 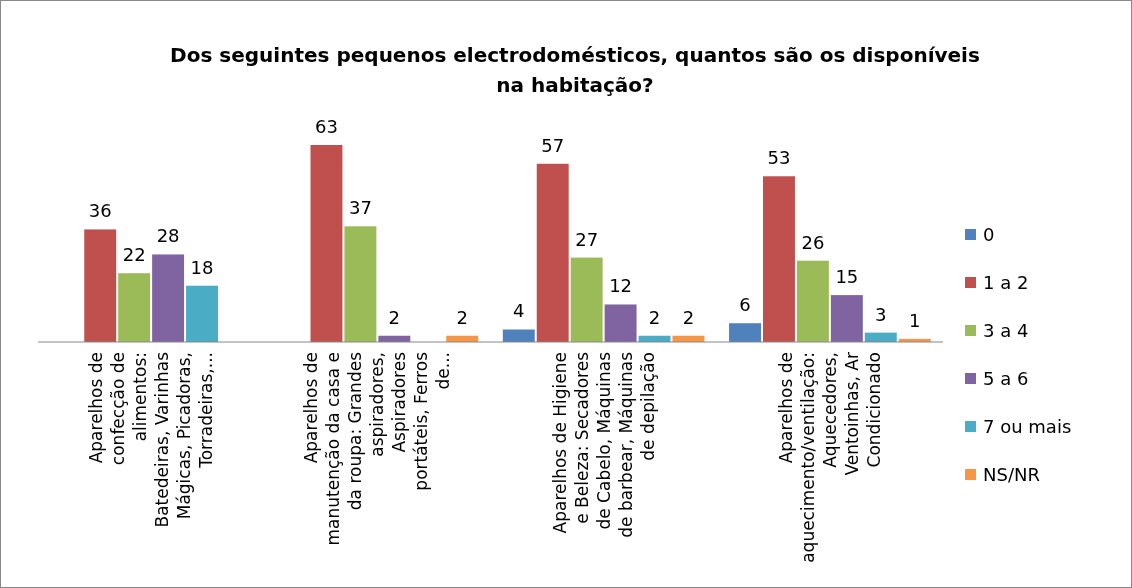 I want to click on legend-label: 5 a 6, so click(x=1006, y=378).